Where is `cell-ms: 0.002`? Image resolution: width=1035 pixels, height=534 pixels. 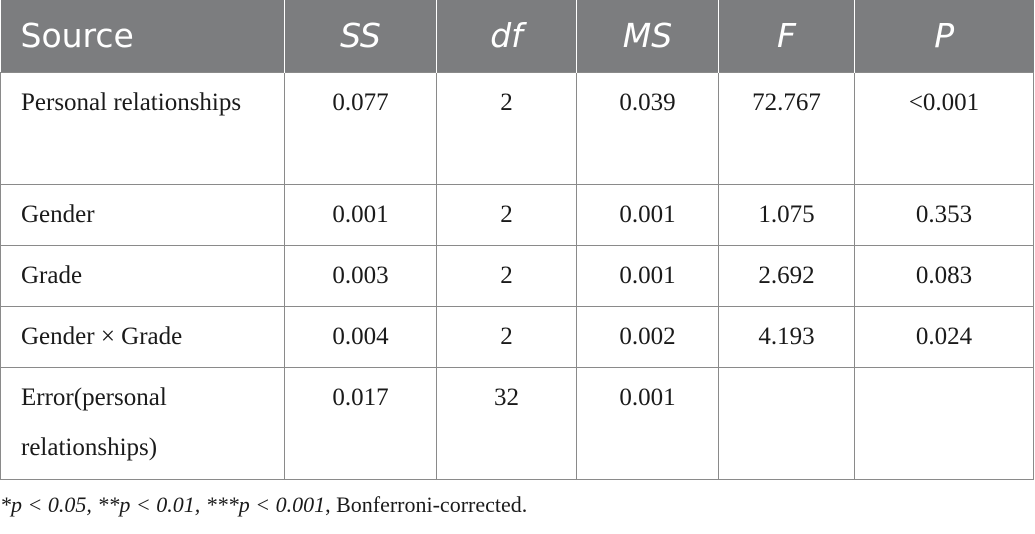 cell-ms: 0.002 is located at coordinates (647, 336).